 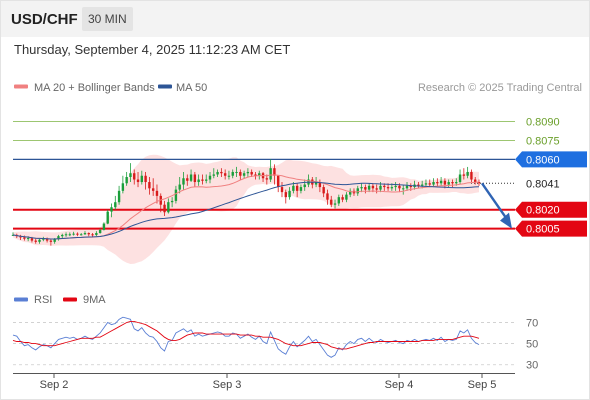 I want to click on level-badge-0.8041, so click(x=551, y=183).